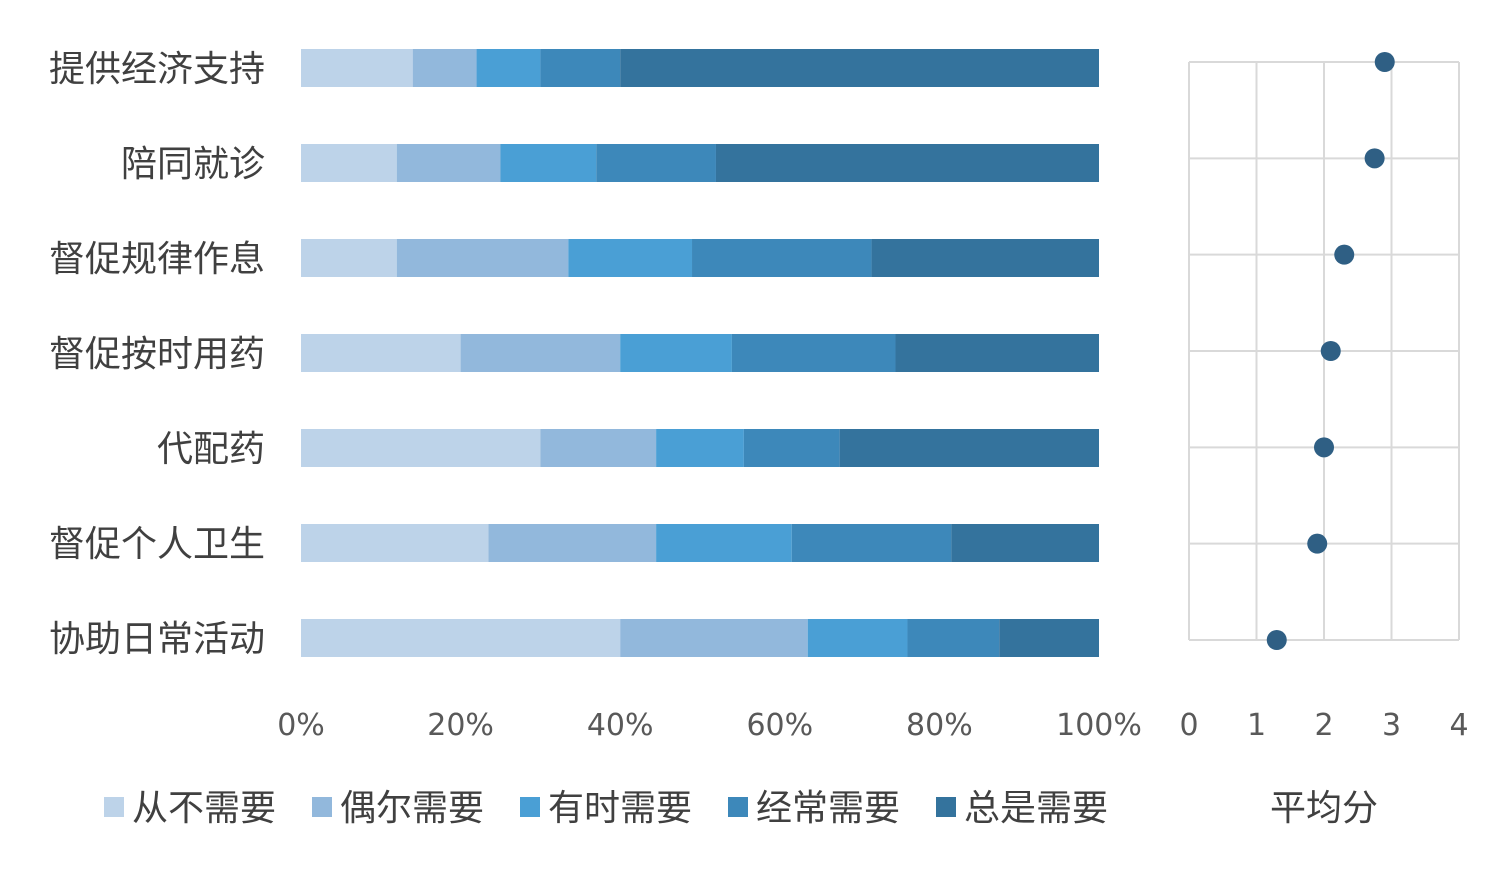 This screenshot has height=870, width=1504. Describe the element at coordinates (157, 259) in the screenshot. I see `category-label: 督促规律作息` at that location.